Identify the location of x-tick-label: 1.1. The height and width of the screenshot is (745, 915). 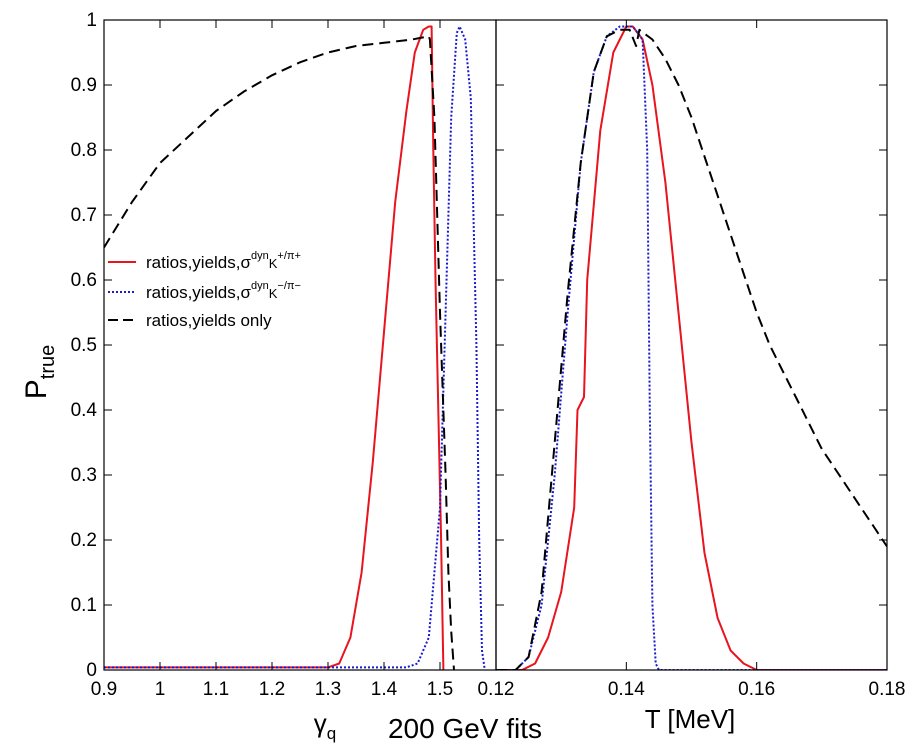
(216, 689).